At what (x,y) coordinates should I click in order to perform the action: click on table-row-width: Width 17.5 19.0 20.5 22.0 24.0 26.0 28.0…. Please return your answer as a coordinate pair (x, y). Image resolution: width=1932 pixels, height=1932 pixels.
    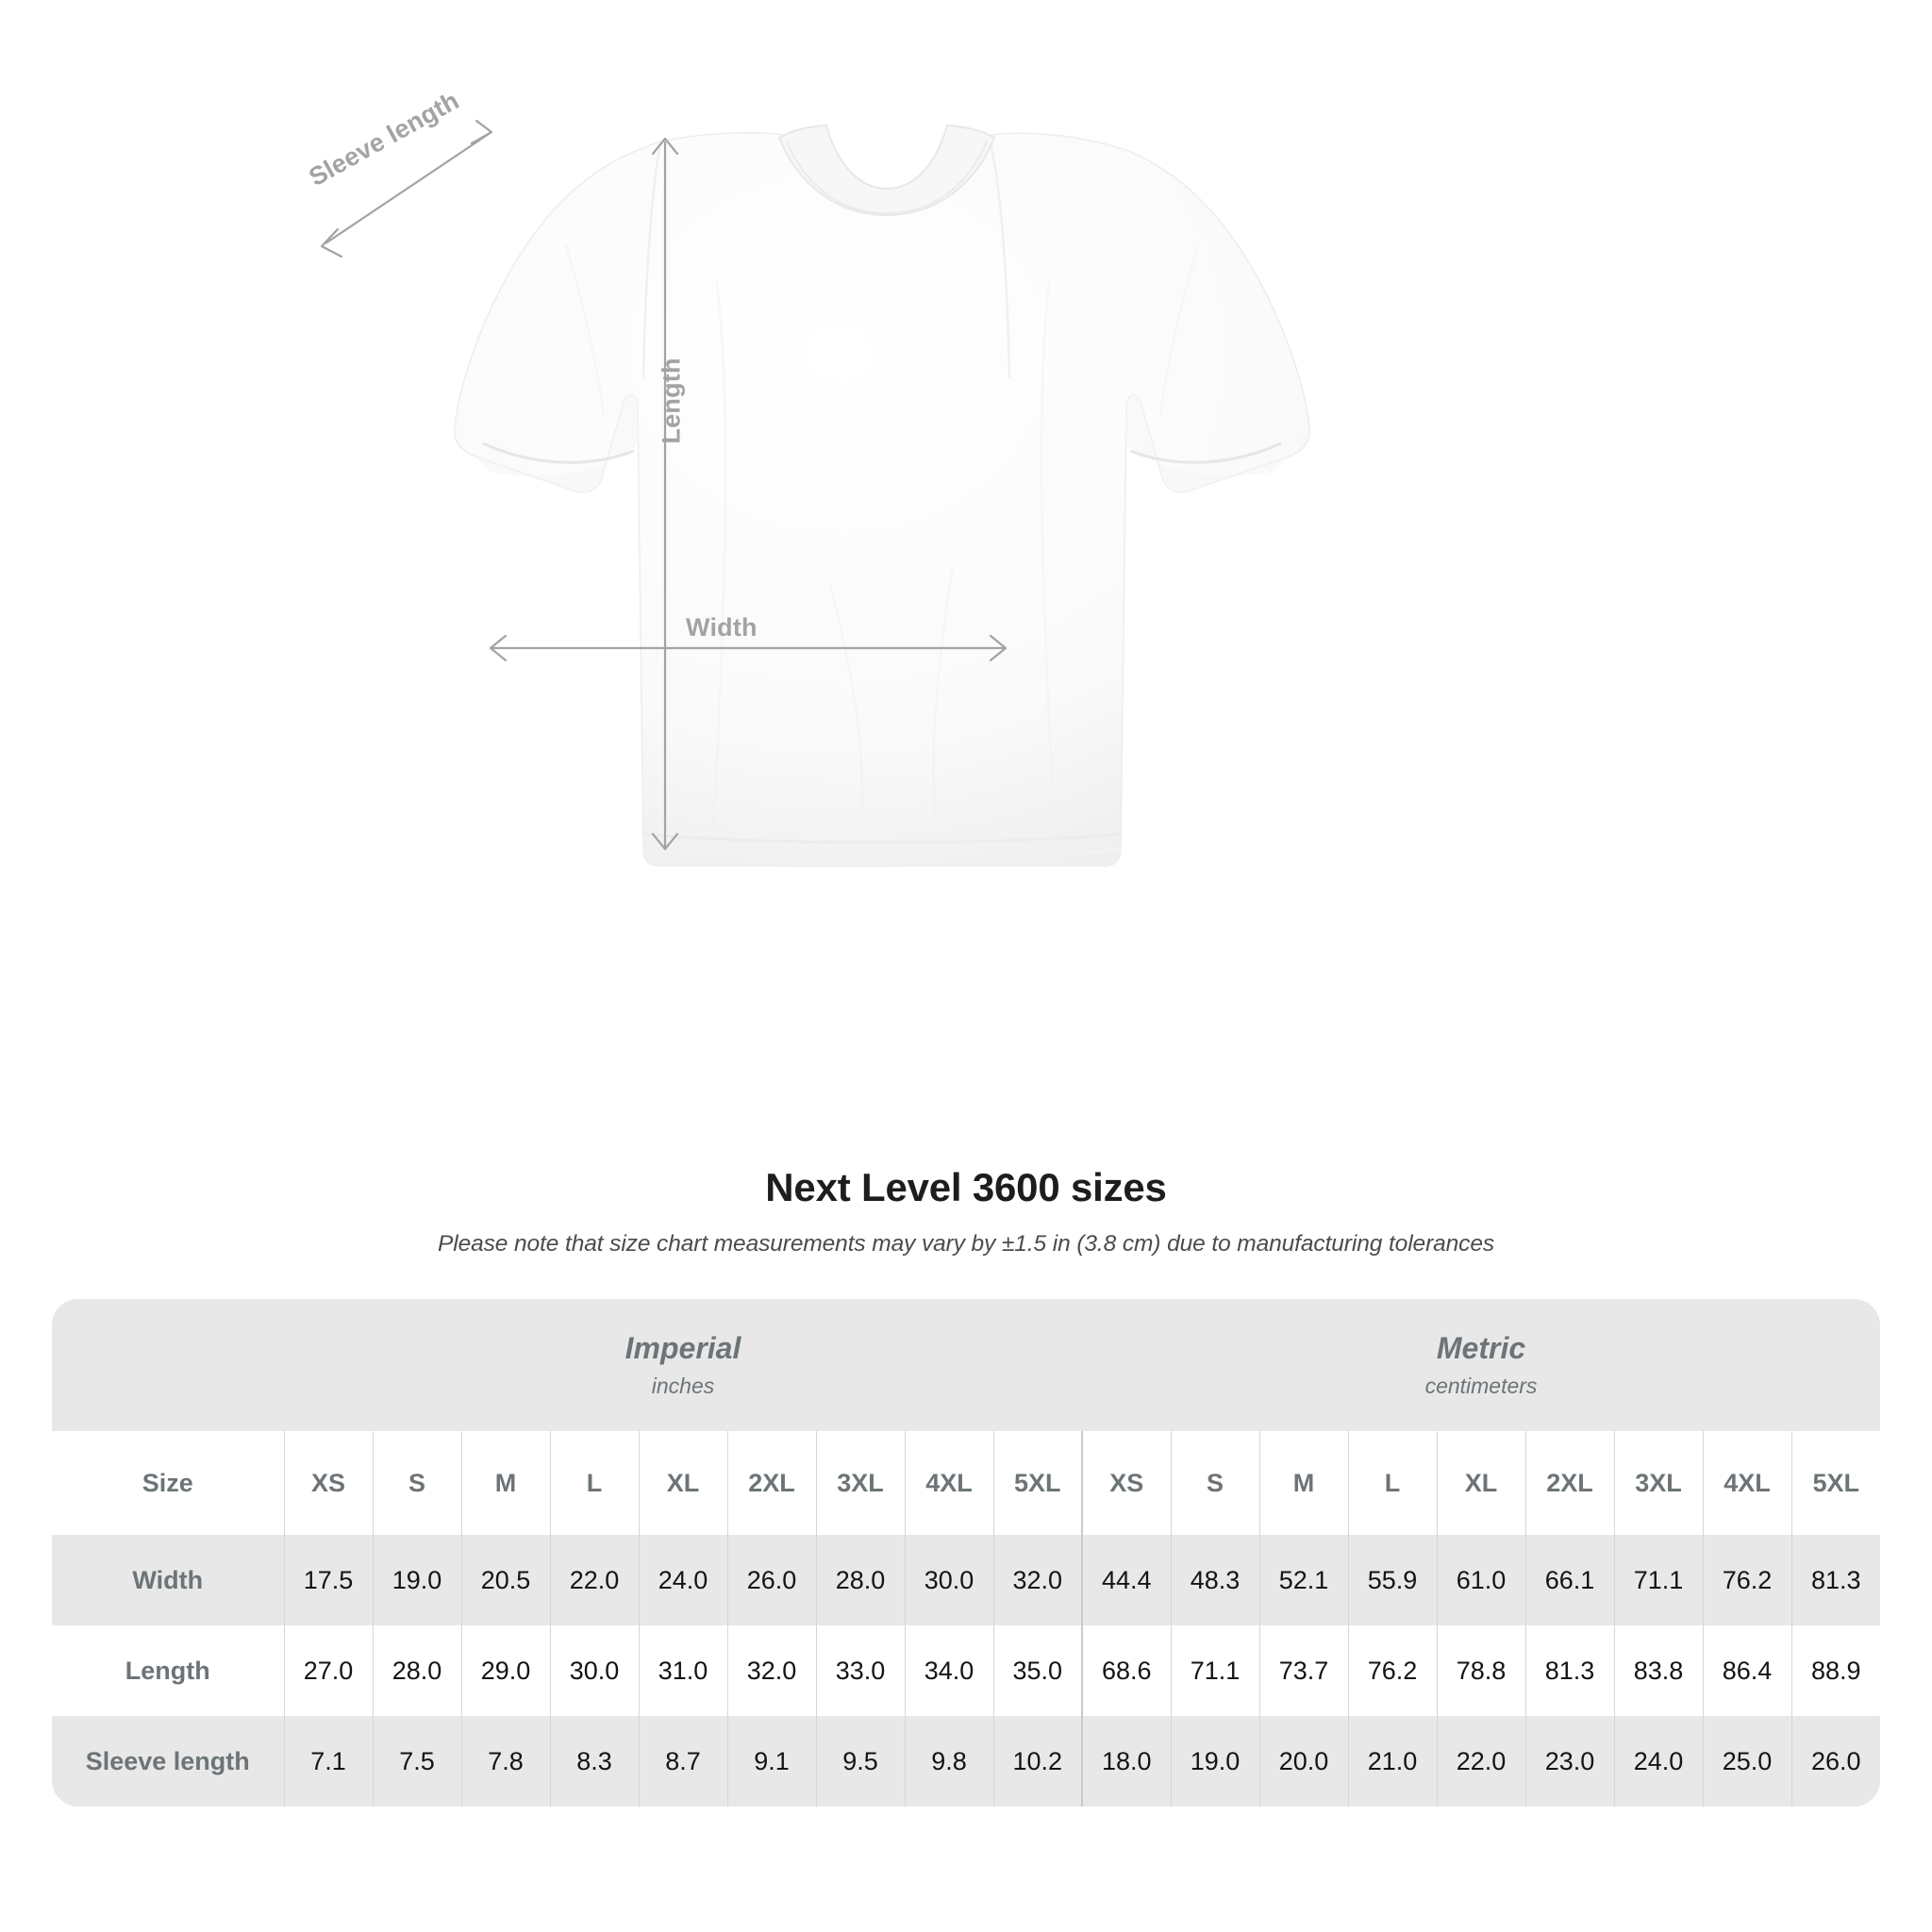
    Looking at the image, I should click on (966, 1580).